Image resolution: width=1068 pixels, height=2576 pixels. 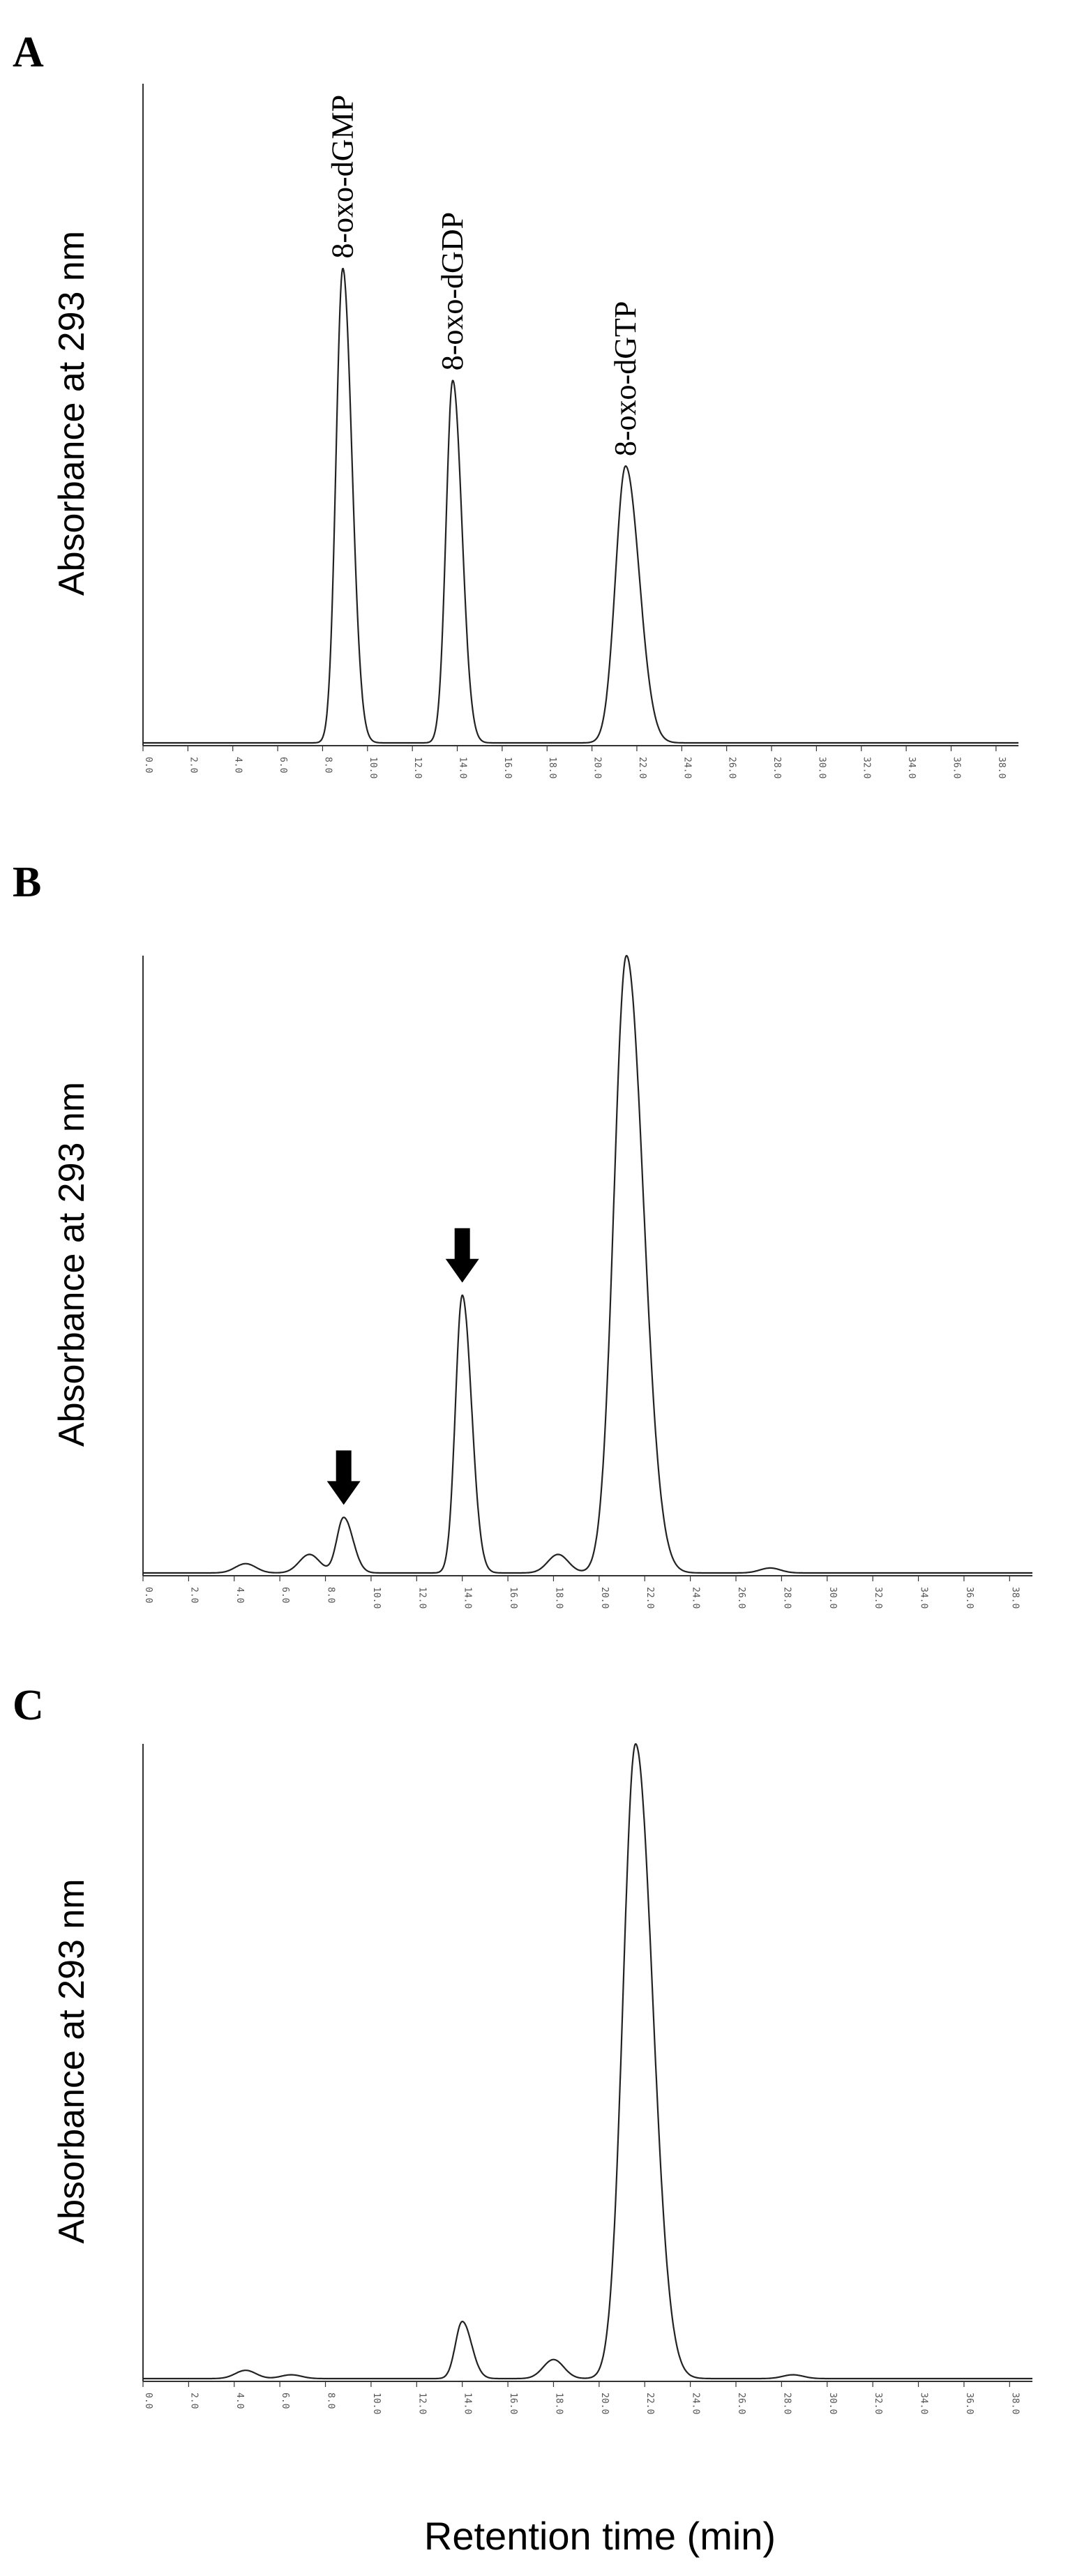 What do you see at coordinates (342, 177) in the screenshot?
I see `peak-label: 8-oxo-dGMP` at bounding box center [342, 177].